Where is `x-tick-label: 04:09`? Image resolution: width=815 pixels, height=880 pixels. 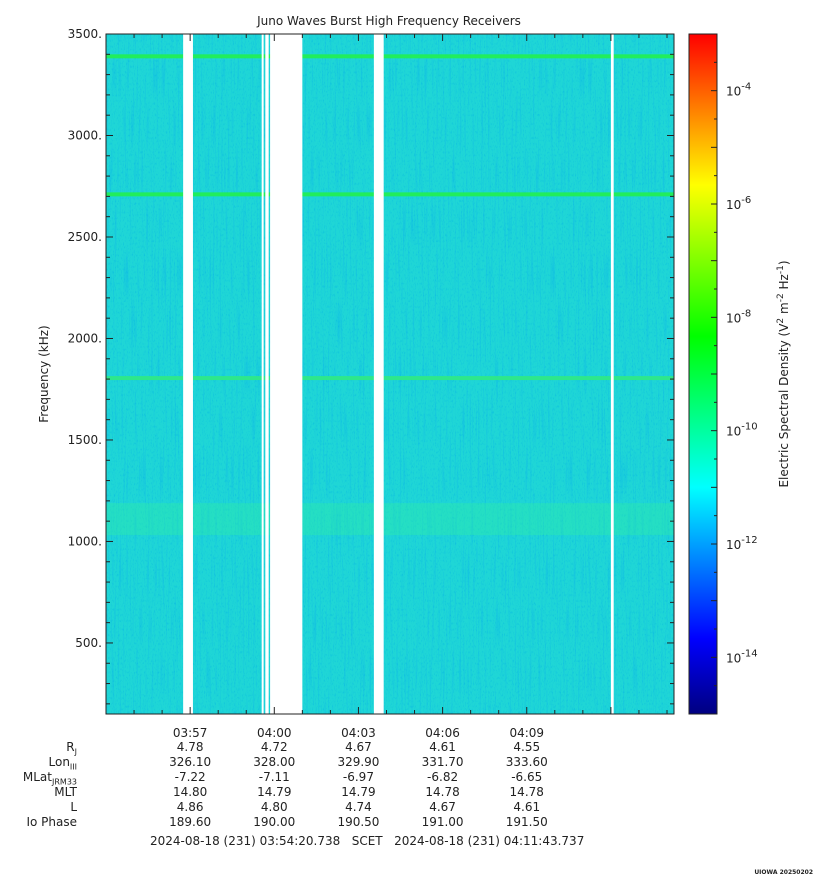
x-tick-label: 04:09 is located at coordinates (526, 733).